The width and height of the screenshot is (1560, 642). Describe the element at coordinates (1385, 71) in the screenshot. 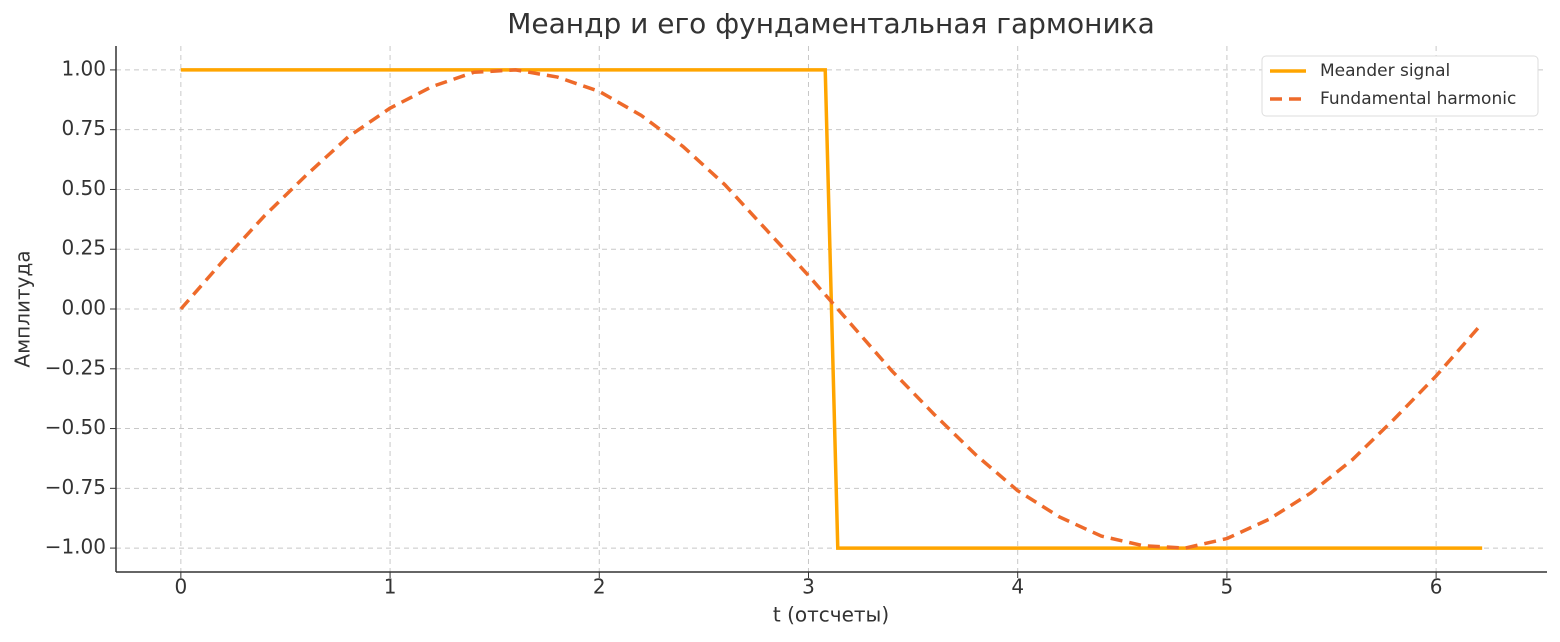

I see `legend-label: Meander signal` at that location.